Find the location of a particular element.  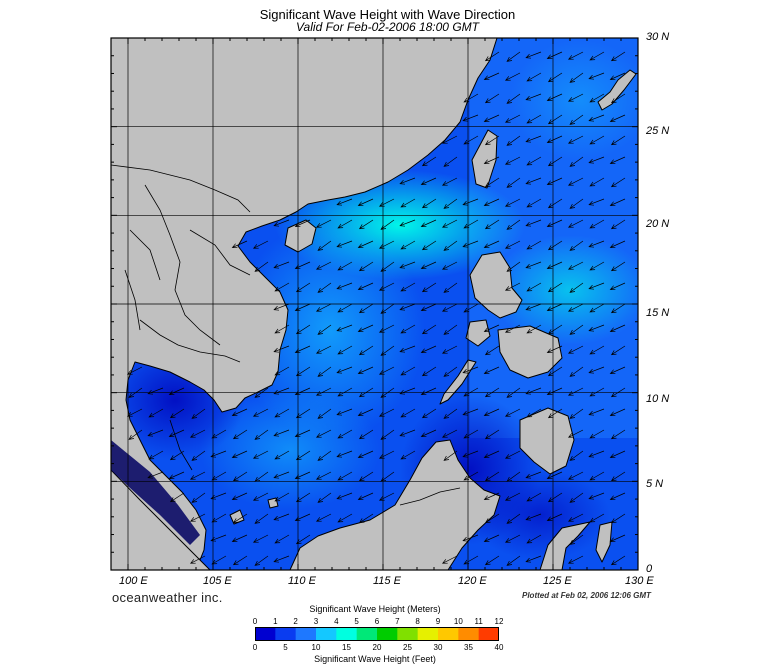

meters-tick-label: 9 is located at coordinates (438, 621).